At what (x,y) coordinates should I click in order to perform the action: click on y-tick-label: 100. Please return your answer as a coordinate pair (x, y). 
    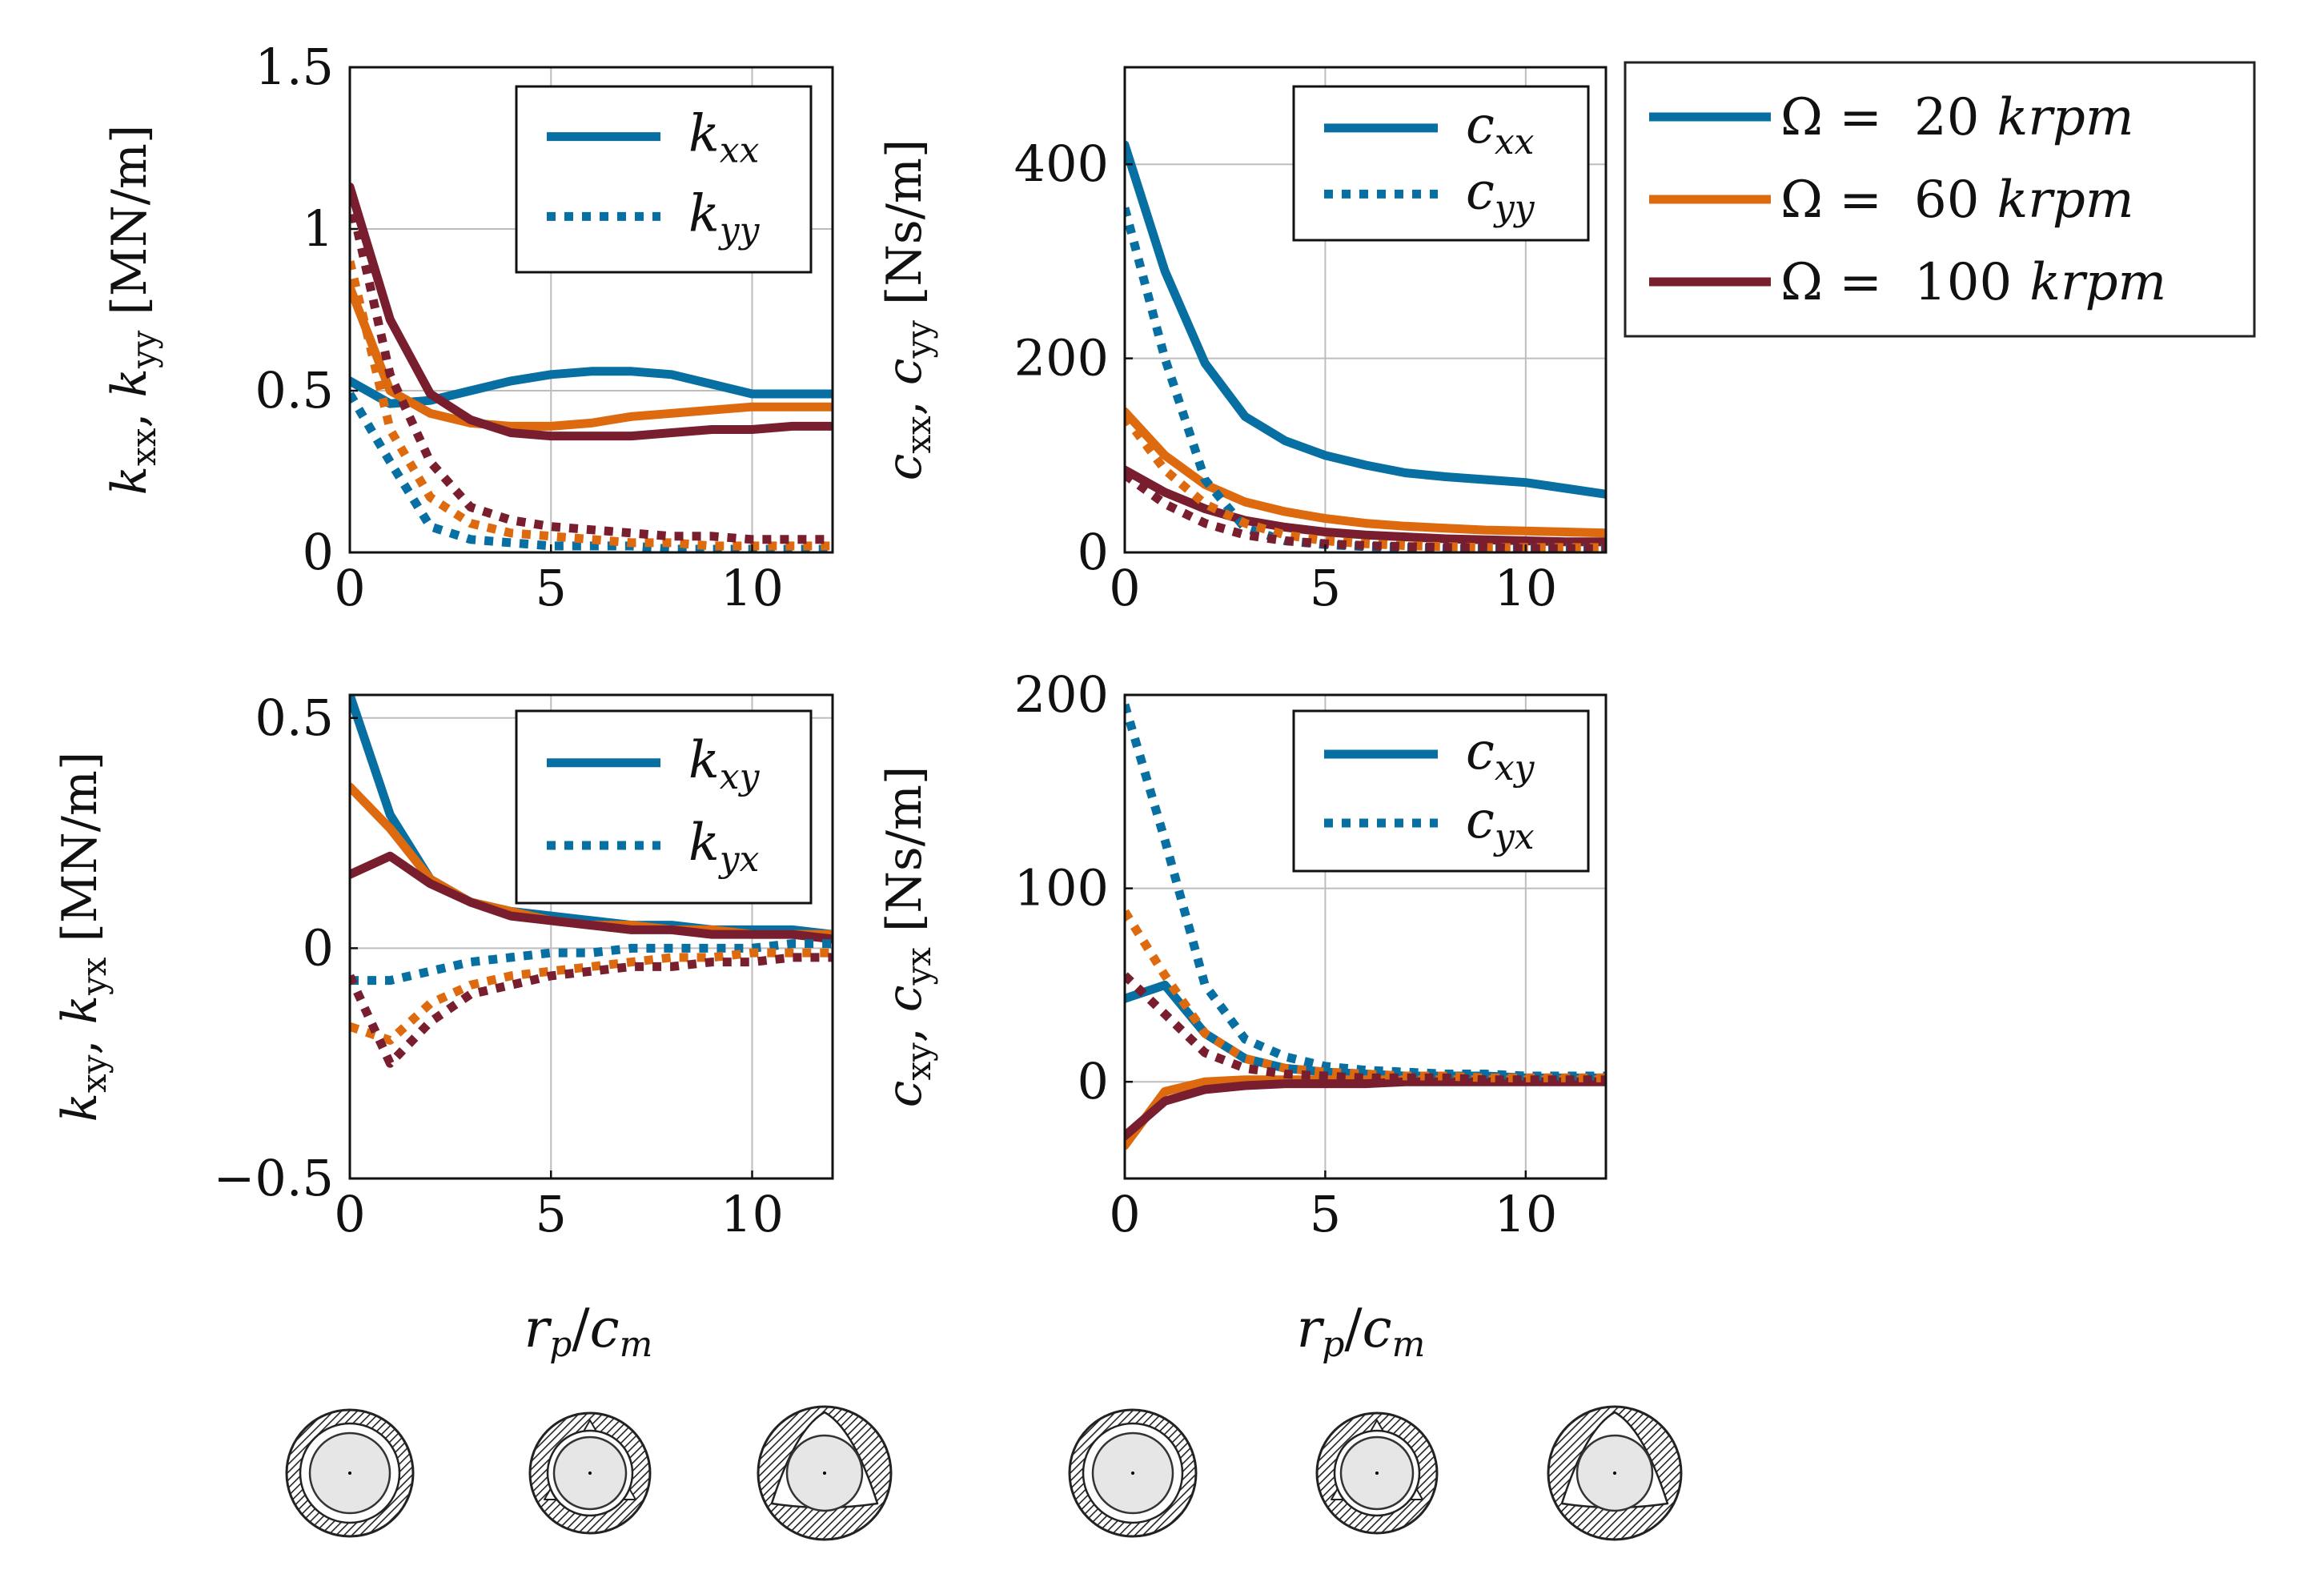
    Looking at the image, I should click on (1061, 888).